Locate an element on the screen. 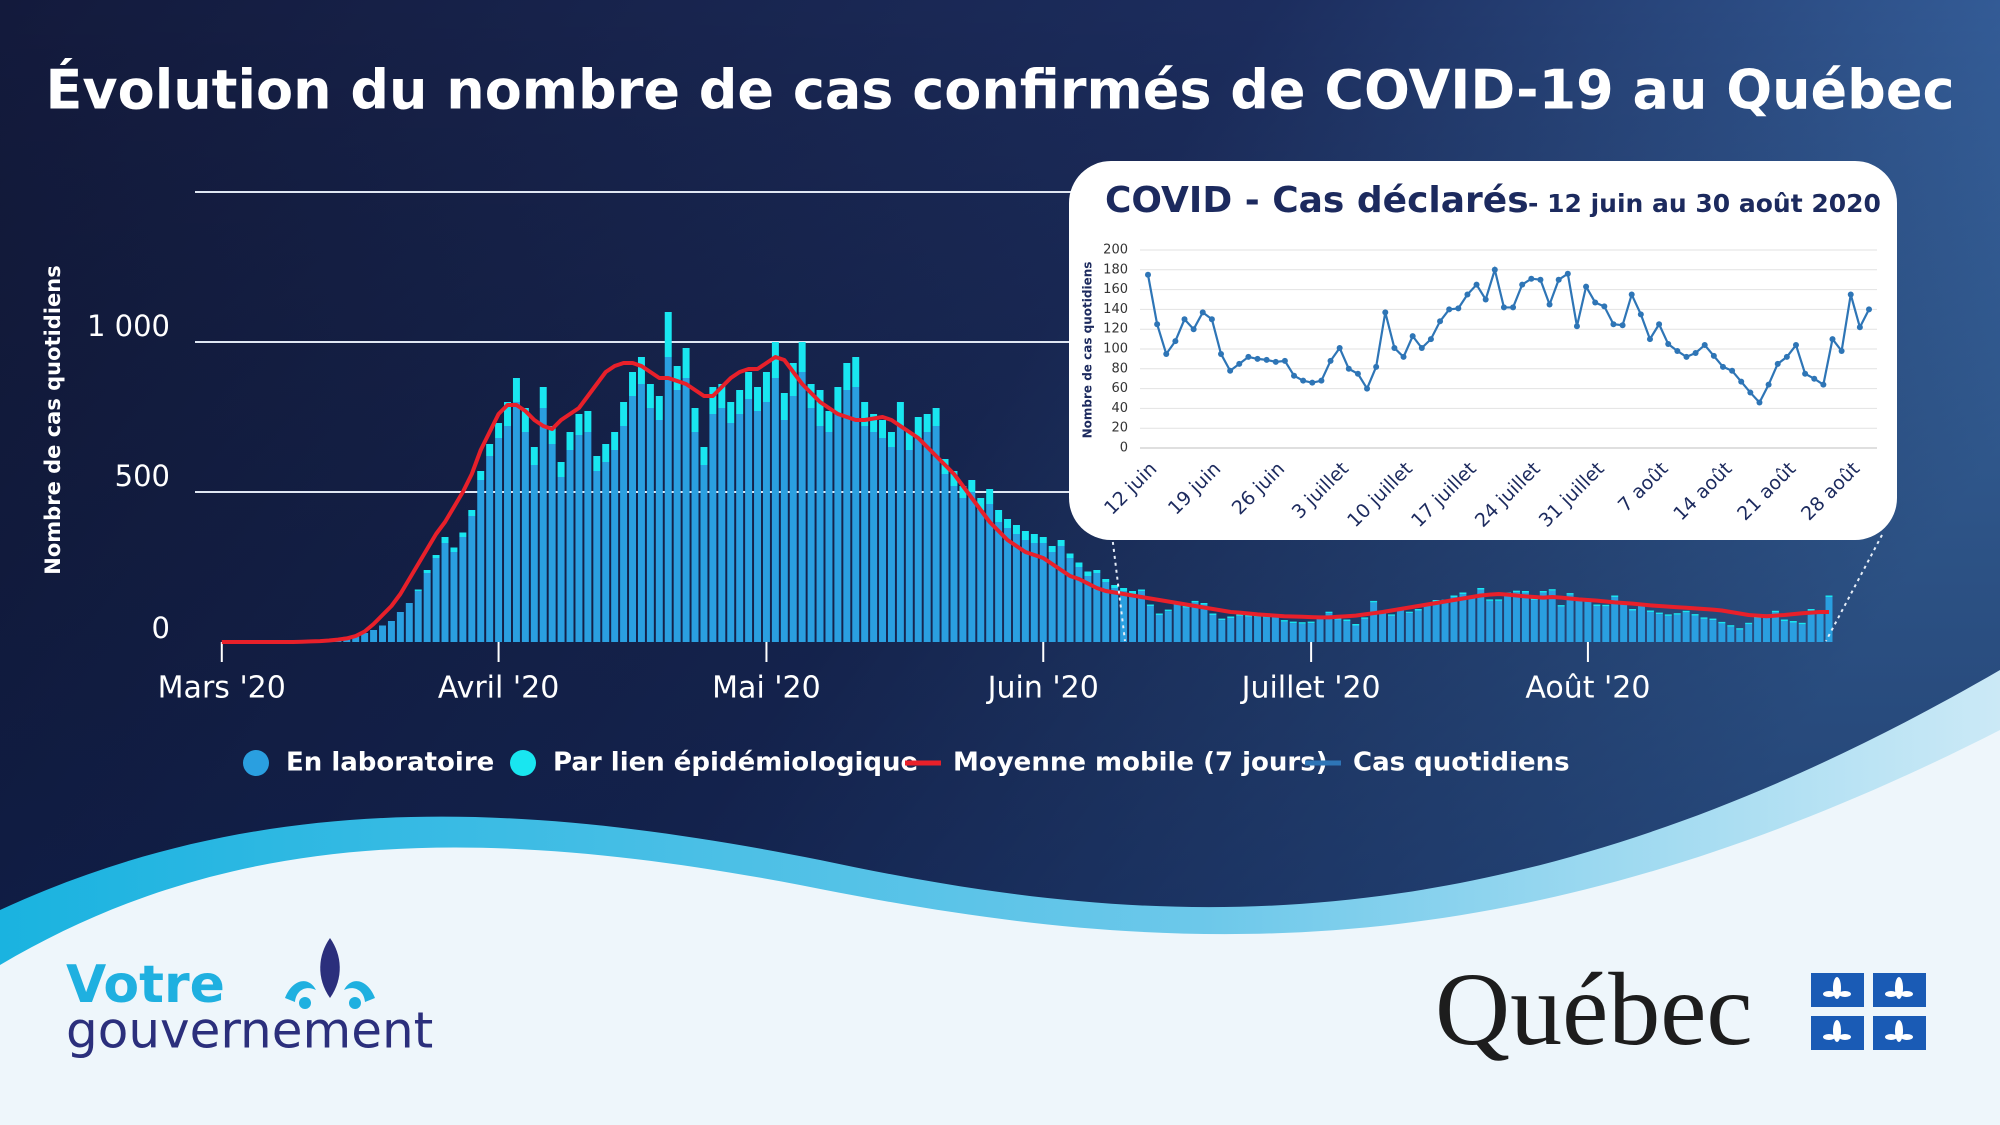 The width and height of the screenshot is (2000, 1125). y-tick-label: 500 is located at coordinates (142, 476).